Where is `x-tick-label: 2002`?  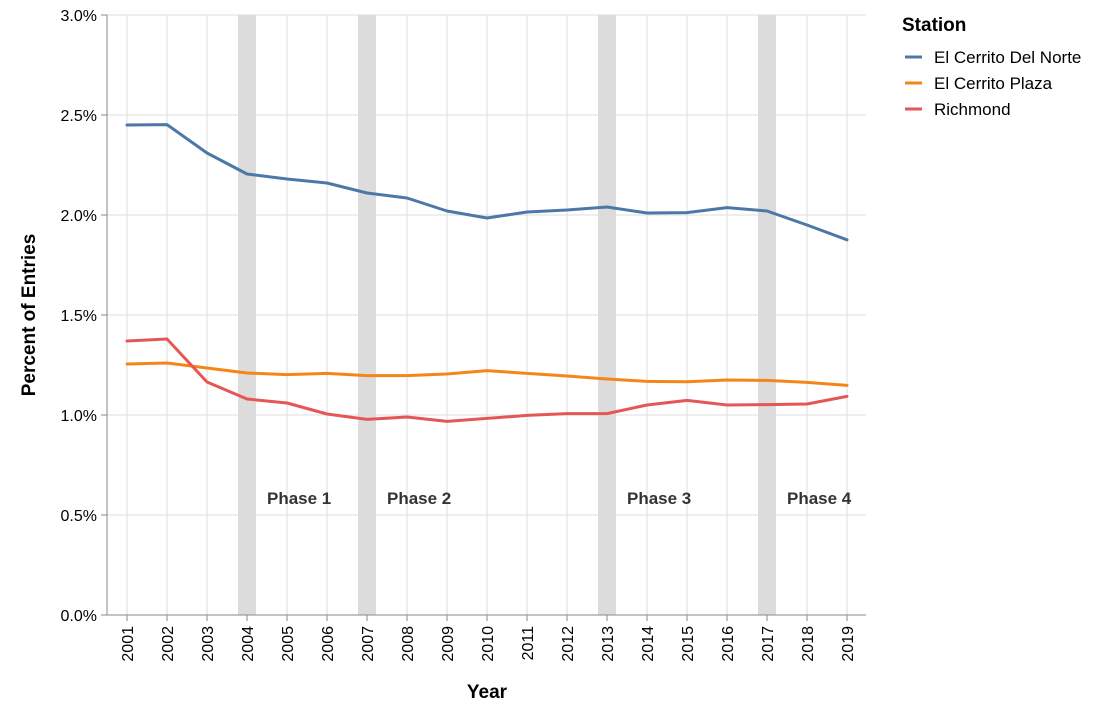
x-tick-label: 2002 is located at coordinates (168, 644).